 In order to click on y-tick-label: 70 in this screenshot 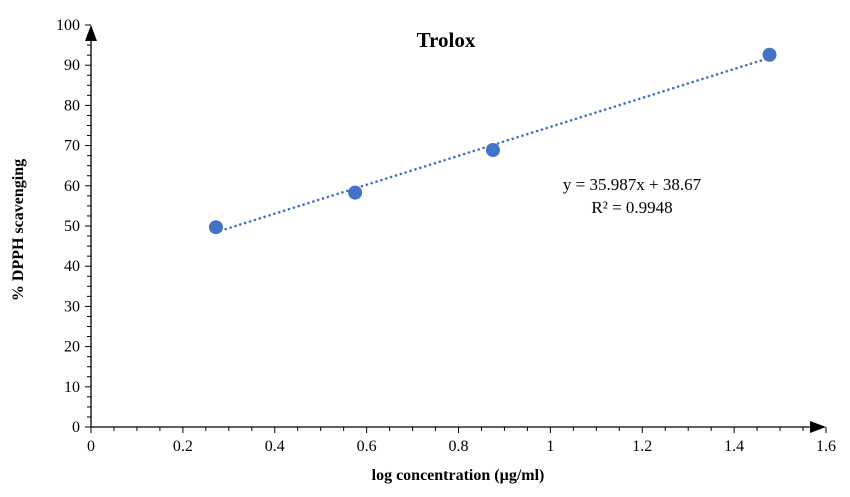, I will do `click(72, 146)`.